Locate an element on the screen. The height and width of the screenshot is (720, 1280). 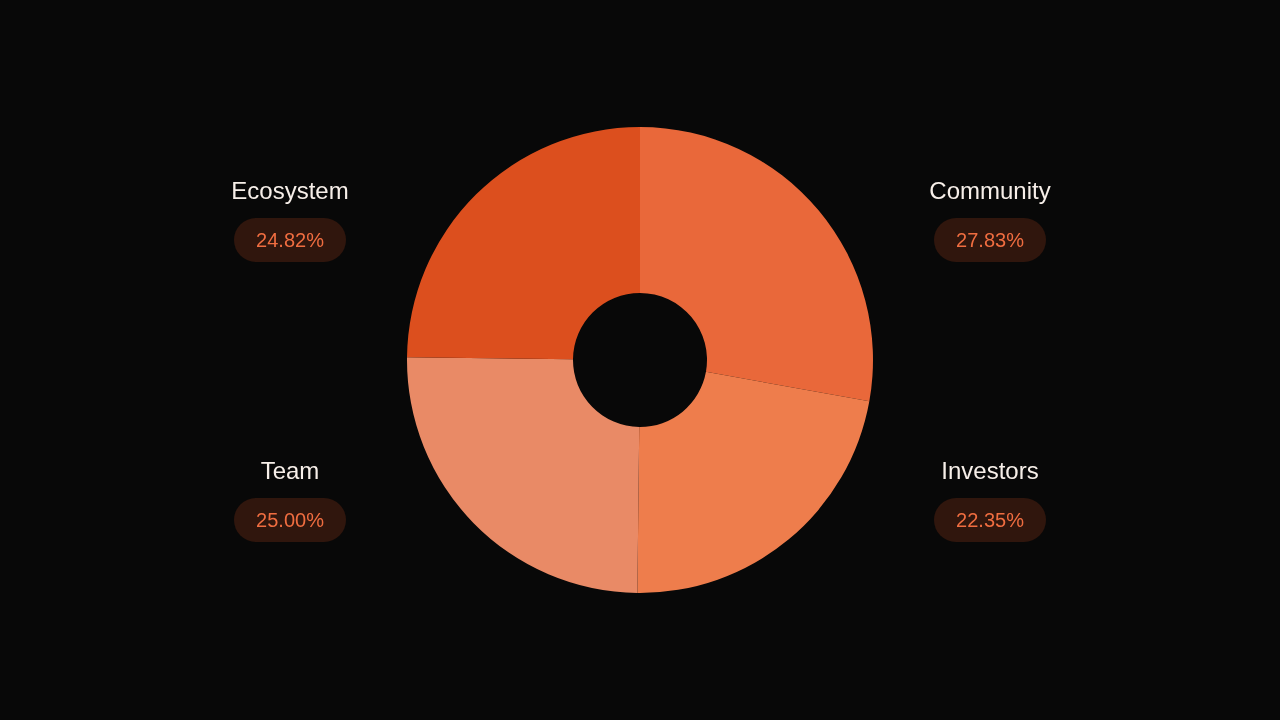
slice-label: Investors is located at coordinates (990, 470).